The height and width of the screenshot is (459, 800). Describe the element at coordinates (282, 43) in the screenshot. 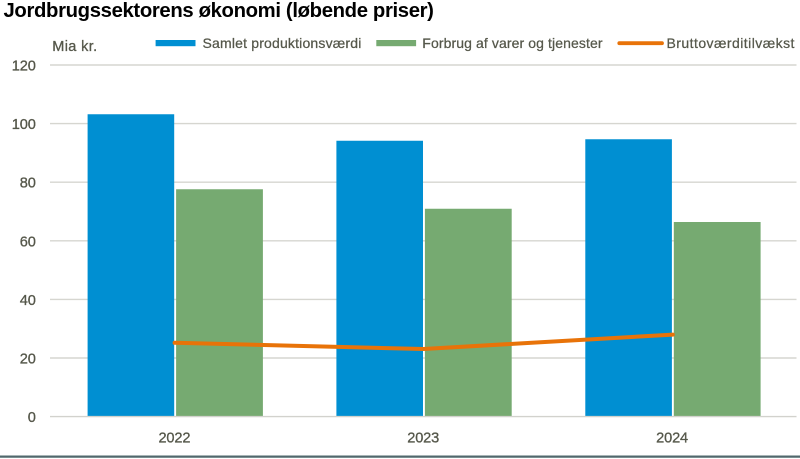

I see `svg-text: Samlet produktionsværdi` at that location.